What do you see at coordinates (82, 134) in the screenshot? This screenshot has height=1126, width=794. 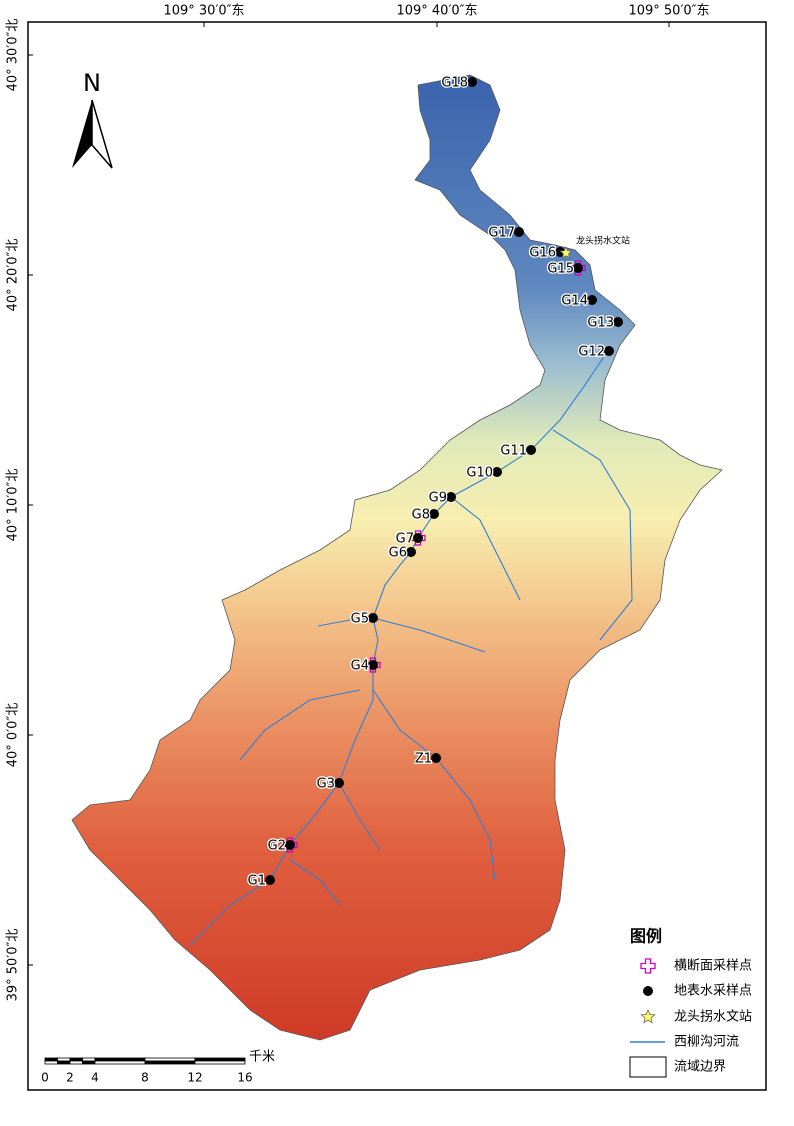 I see `arrow-left` at bounding box center [82, 134].